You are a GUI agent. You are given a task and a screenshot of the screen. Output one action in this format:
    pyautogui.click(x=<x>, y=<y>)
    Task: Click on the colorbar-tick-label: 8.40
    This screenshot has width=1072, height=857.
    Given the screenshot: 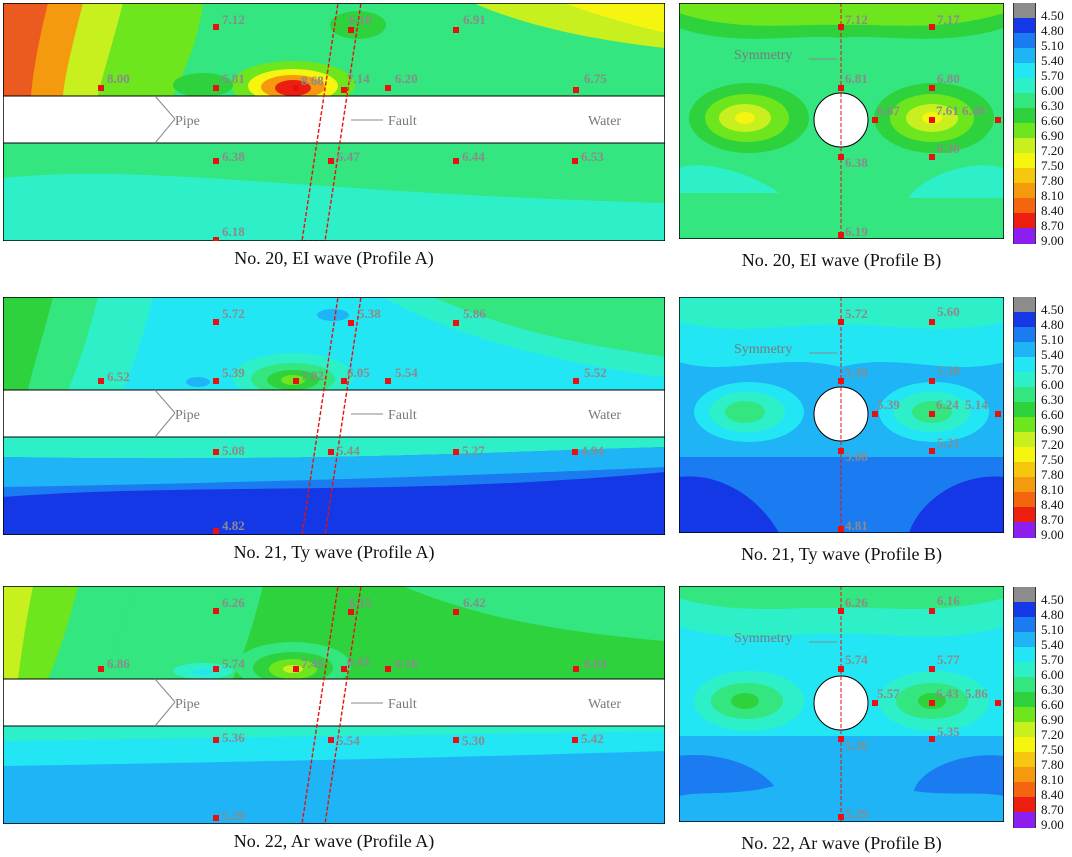 What is the action you would take?
    pyautogui.click(x=1052, y=210)
    